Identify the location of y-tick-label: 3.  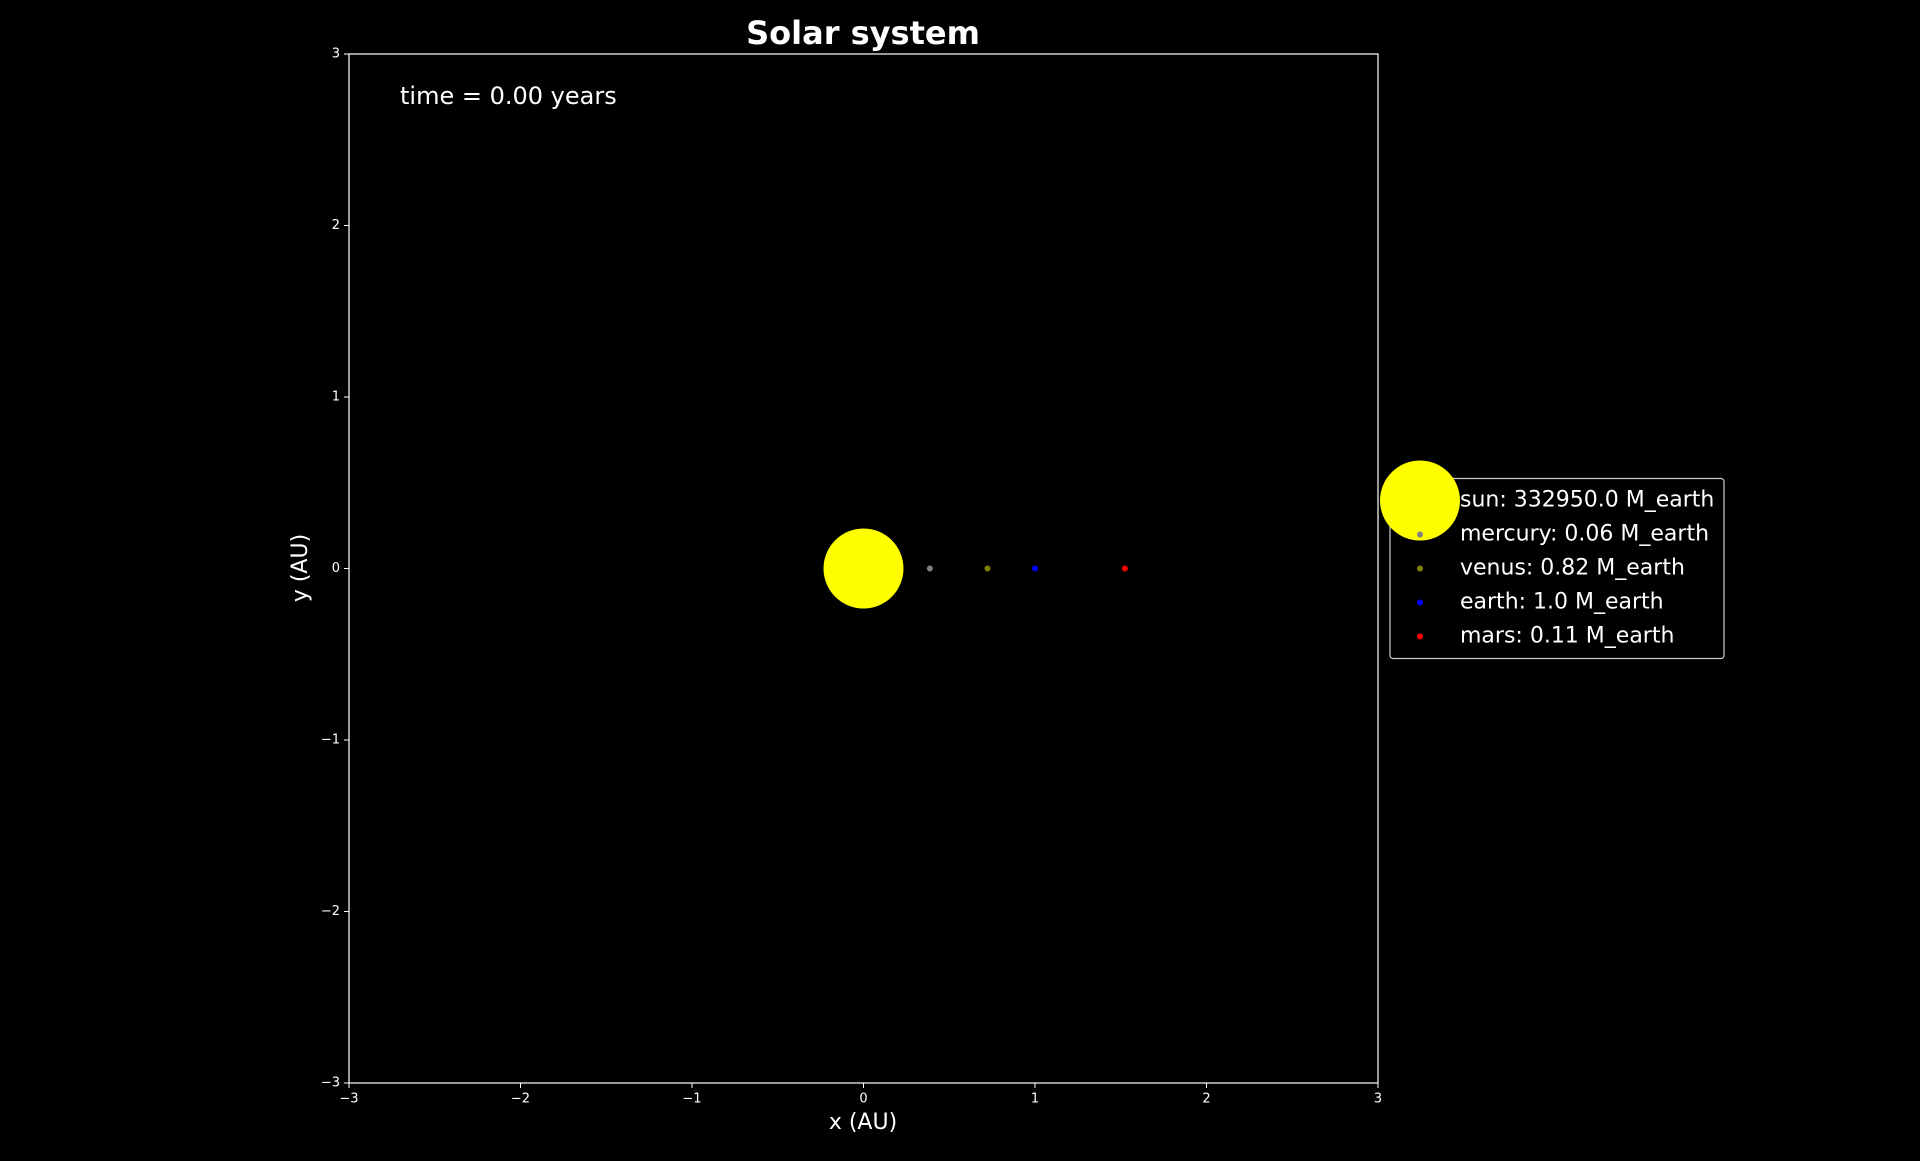
(336, 54).